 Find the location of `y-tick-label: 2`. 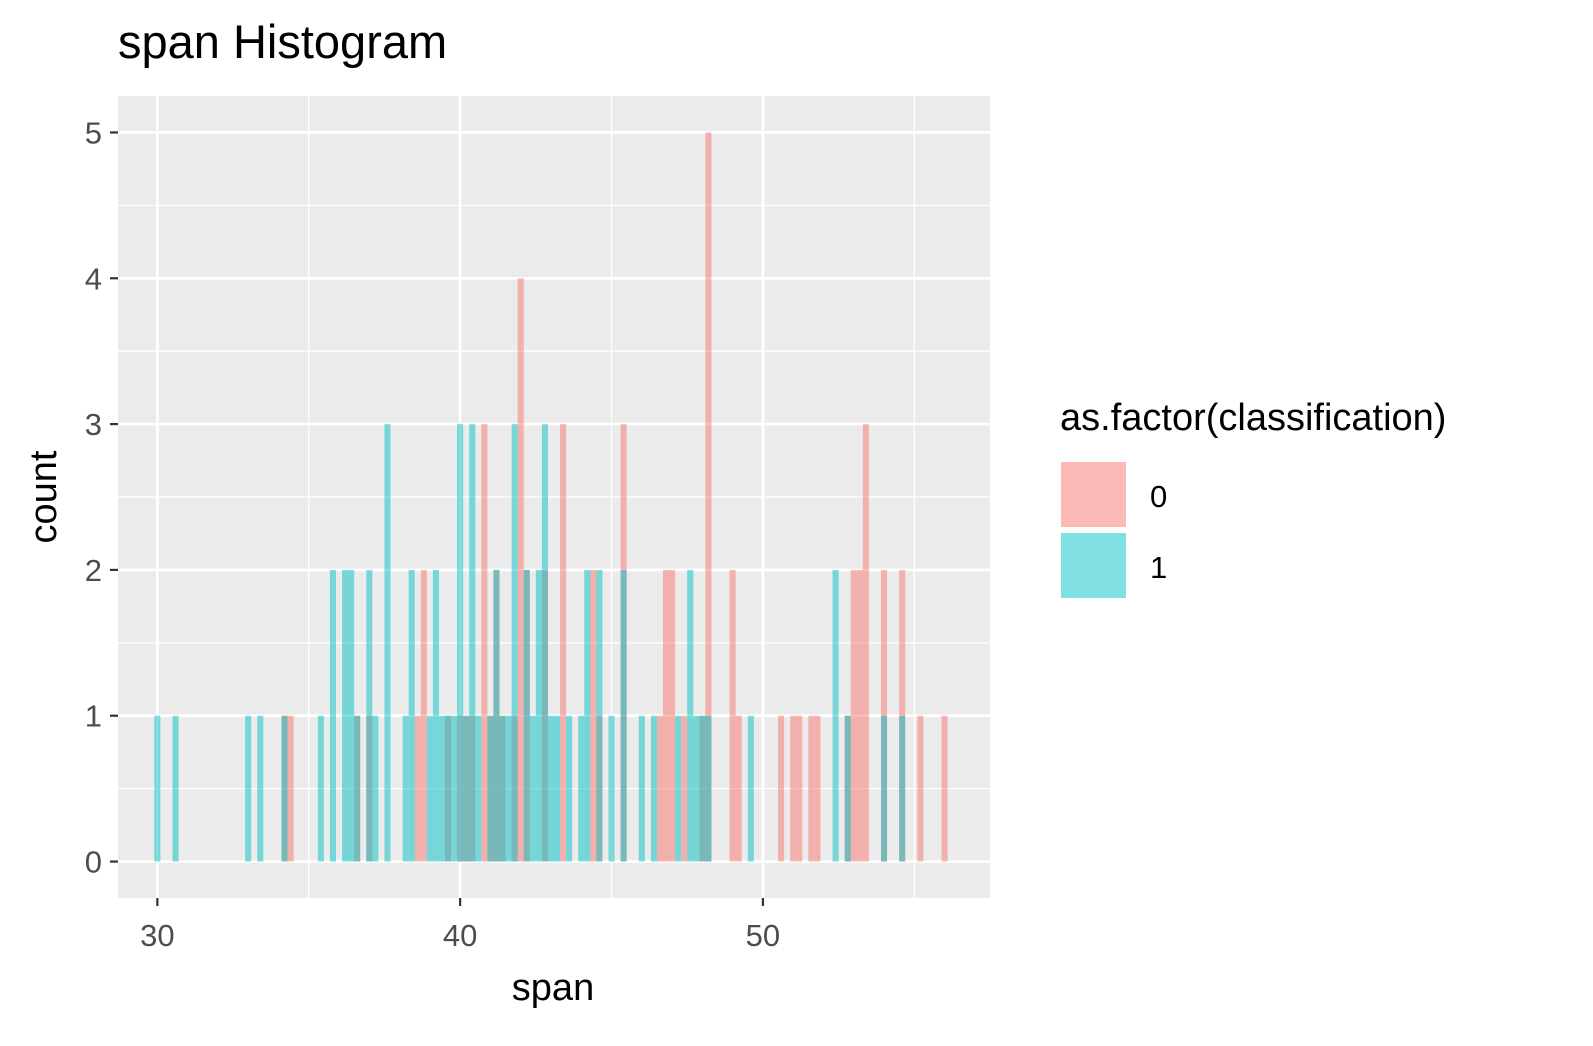

y-tick-label: 2 is located at coordinates (93, 570).